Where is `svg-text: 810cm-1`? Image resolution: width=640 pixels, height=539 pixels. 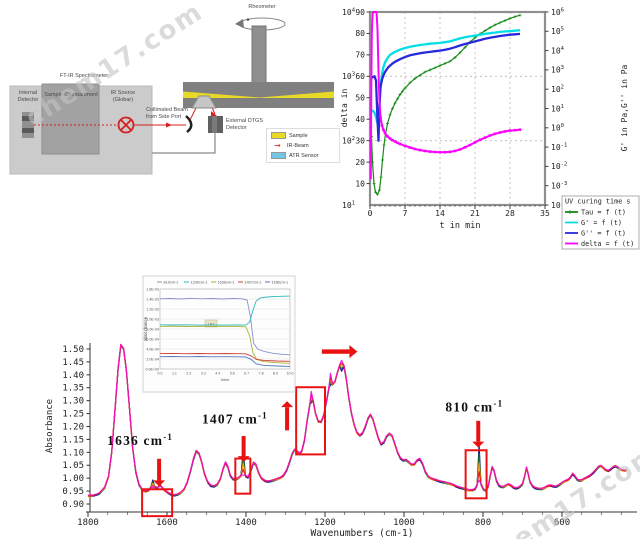 svg-text: 810cm-1 is located at coordinates (171, 283).